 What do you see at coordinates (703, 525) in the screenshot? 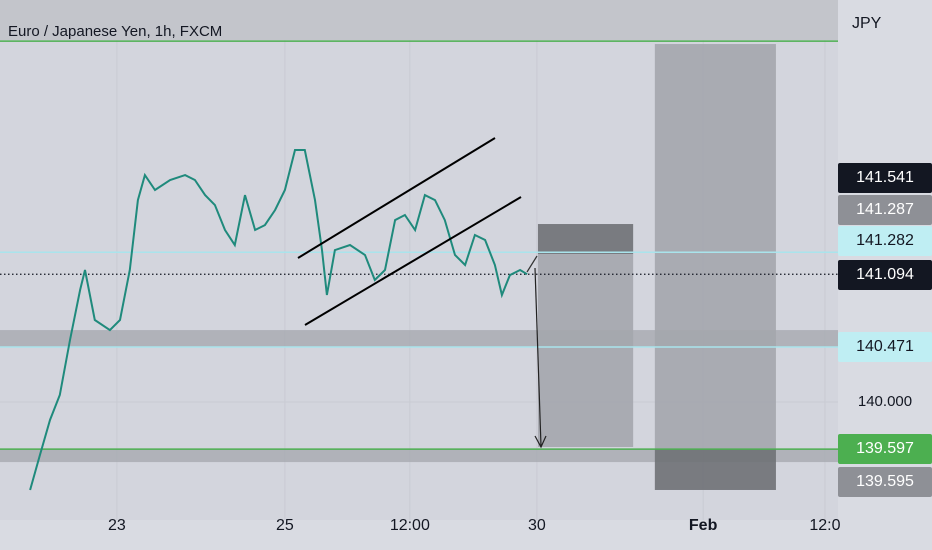
I see `x-tick-label: Feb` at bounding box center [703, 525].